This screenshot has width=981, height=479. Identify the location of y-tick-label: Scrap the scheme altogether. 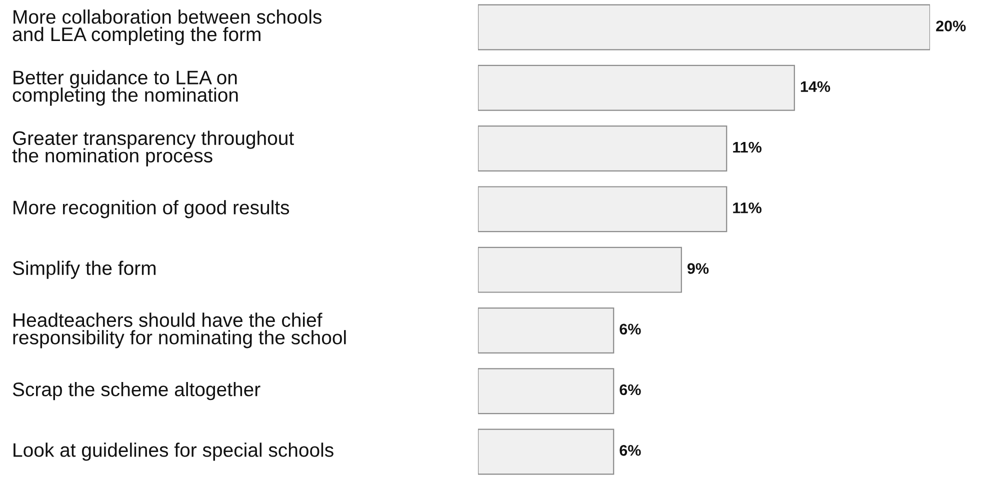
(136, 391).